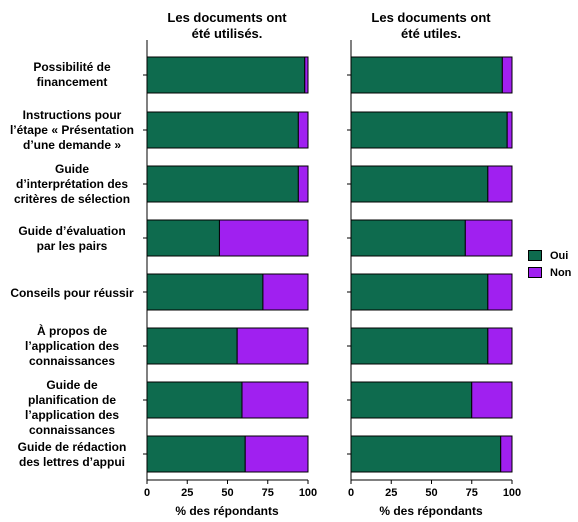 The height and width of the screenshot is (522, 578). What do you see at coordinates (561, 272) in the screenshot?
I see `legend-label-non: Non` at bounding box center [561, 272].